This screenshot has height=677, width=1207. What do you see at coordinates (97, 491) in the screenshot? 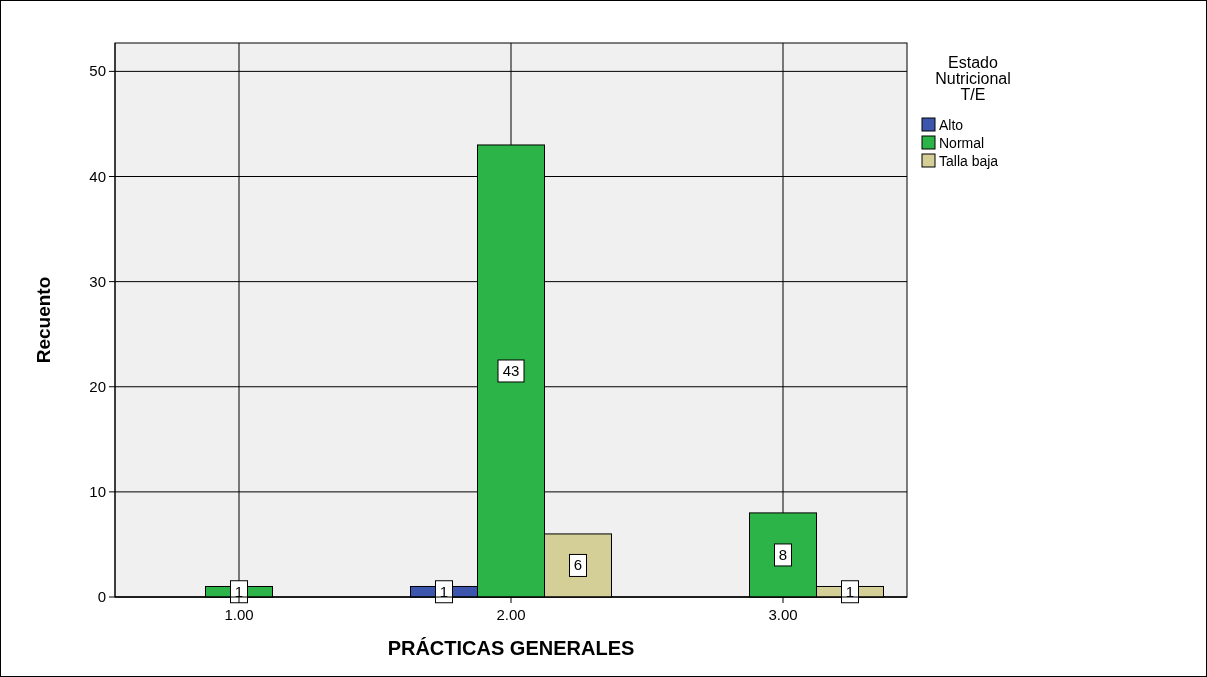
I see `y-tick-label: 10` at bounding box center [97, 491].